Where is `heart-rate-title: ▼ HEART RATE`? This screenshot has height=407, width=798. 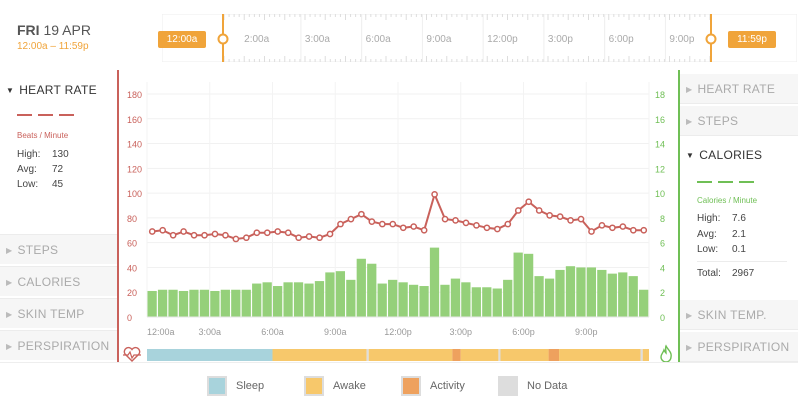 heart-rate-title: ▼ HEART RATE is located at coordinates (51, 90).